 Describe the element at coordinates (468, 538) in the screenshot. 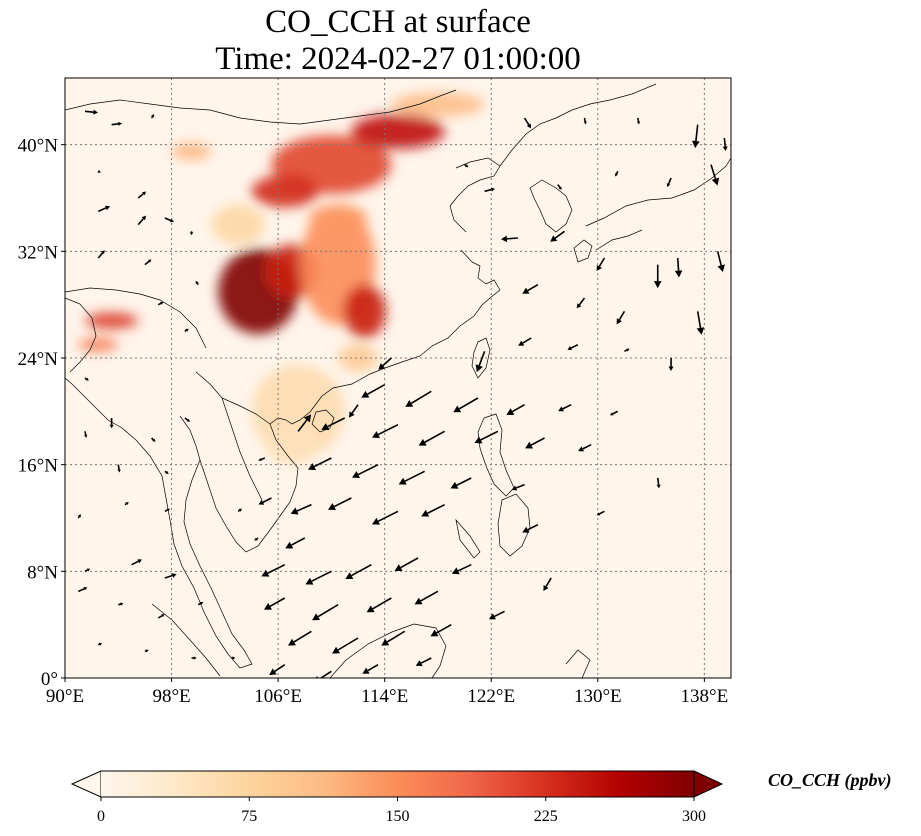

I see `palawan-island` at that location.